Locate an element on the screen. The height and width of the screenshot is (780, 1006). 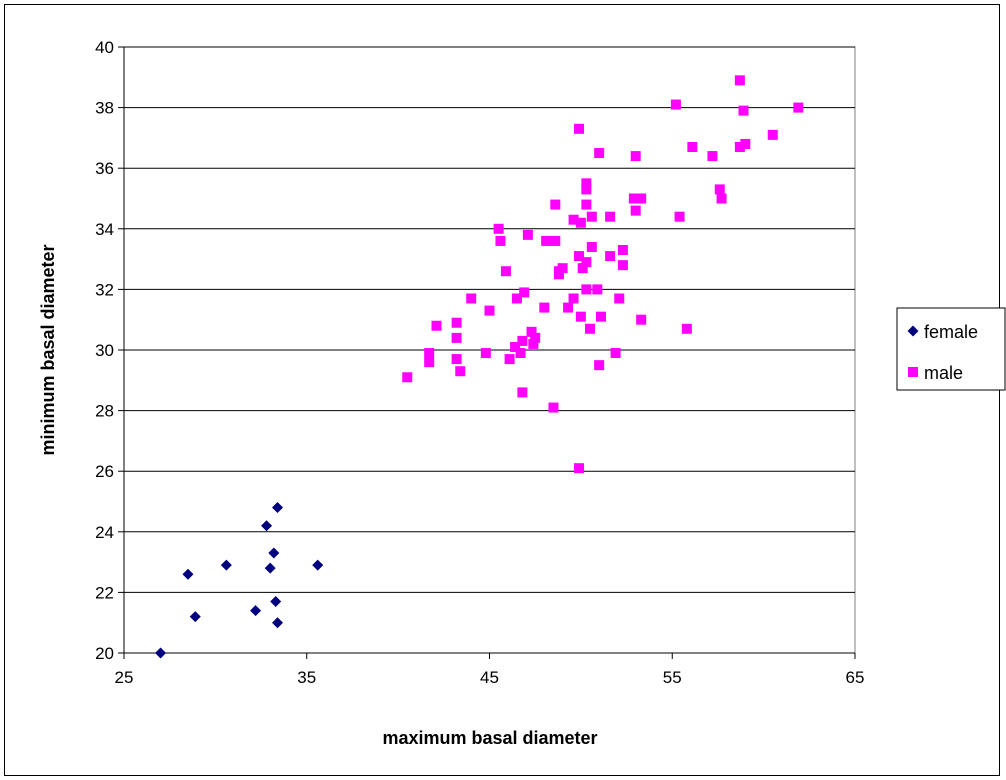
y-tick-label-34: 34 is located at coordinates (104, 229).